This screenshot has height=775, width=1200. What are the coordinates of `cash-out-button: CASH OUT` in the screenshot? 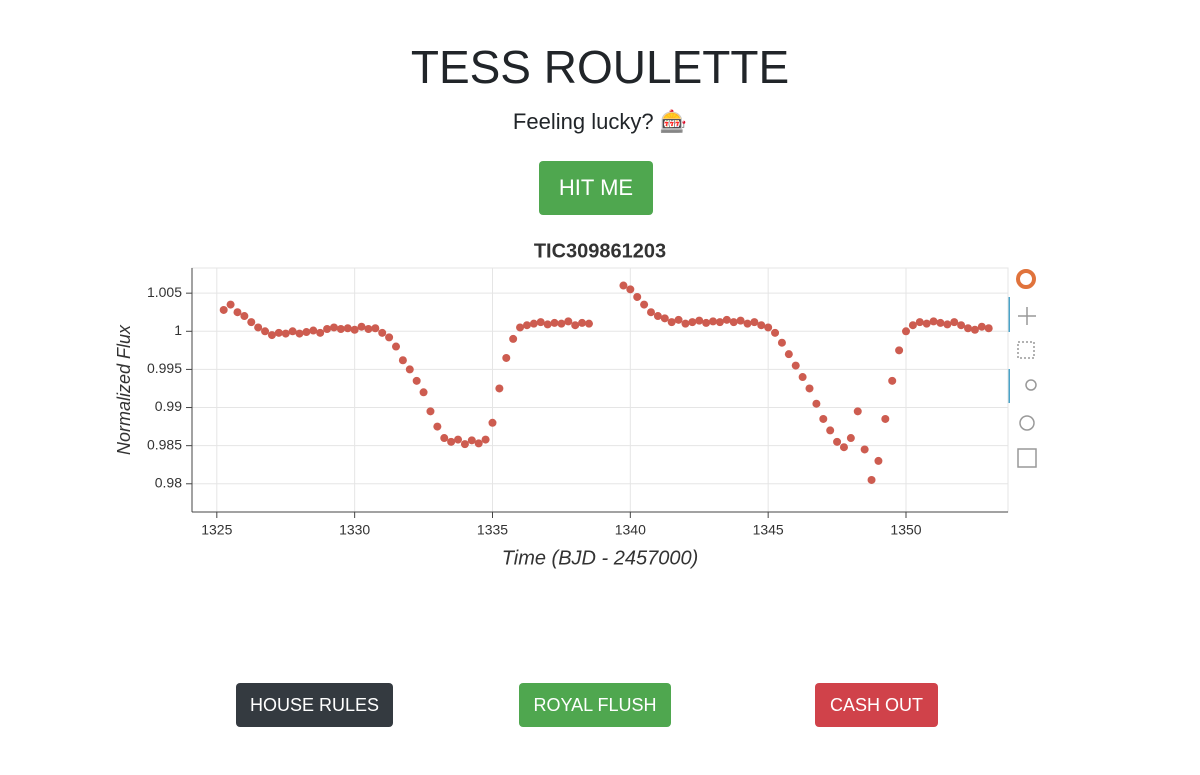 It's located at (876, 705).